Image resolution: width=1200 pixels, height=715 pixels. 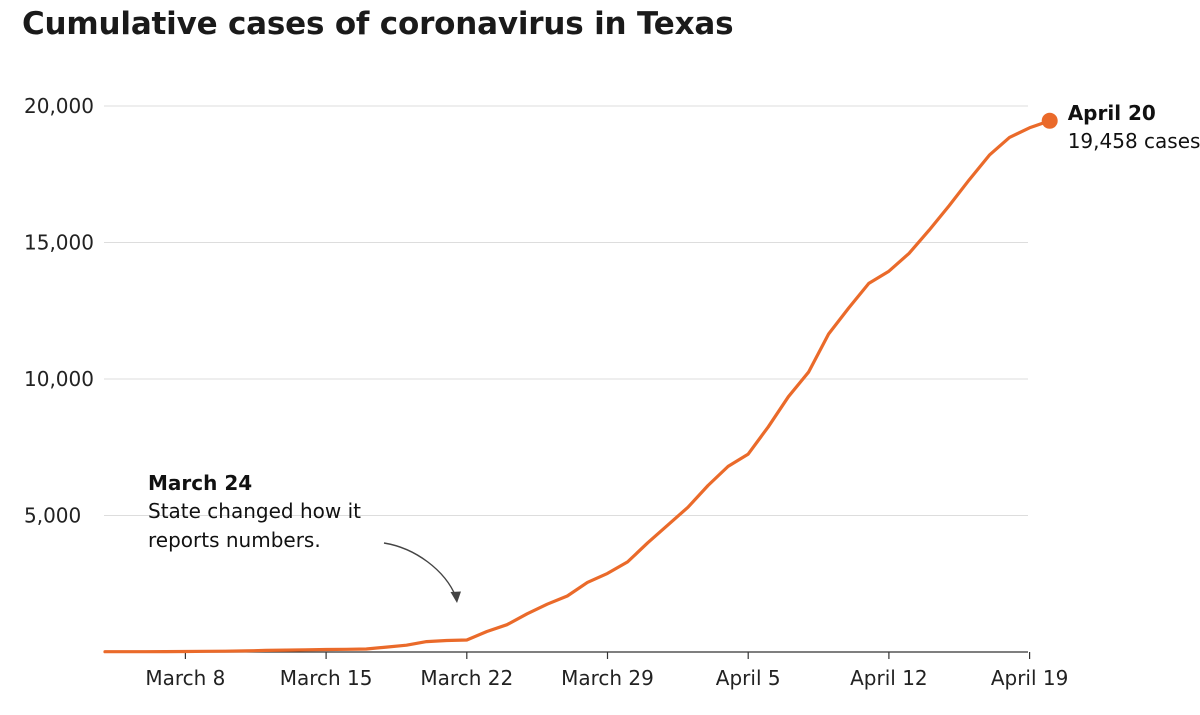 What do you see at coordinates (748, 678) in the screenshot?
I see `x-tick-label: April 5` at bounding box center [748, 678].